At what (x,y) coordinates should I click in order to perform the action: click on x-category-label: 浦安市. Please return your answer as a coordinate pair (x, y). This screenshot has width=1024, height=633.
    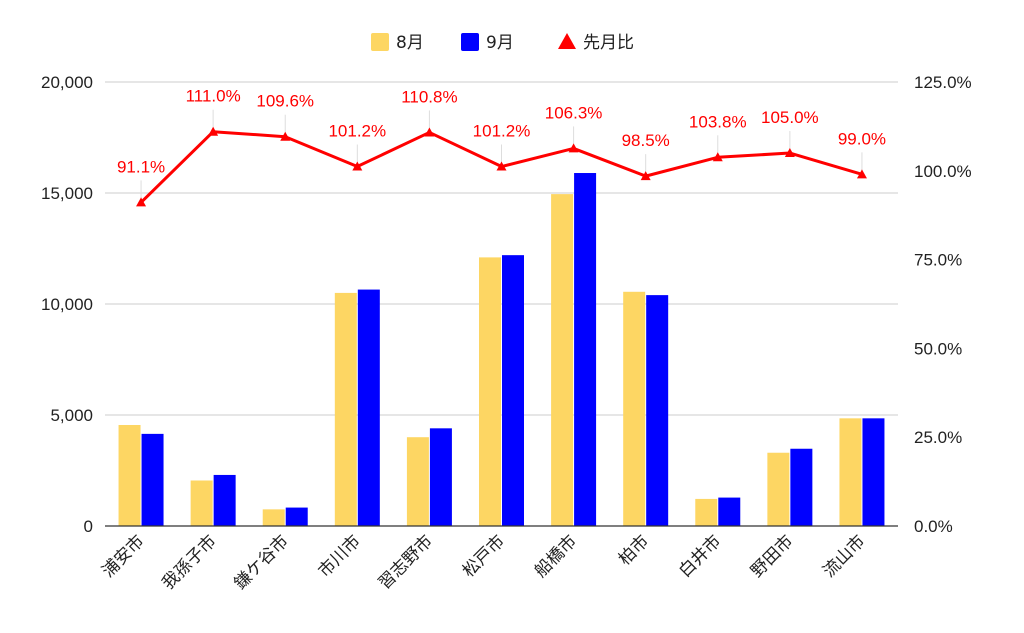
    Looking at the image, I should click on (123, 556).